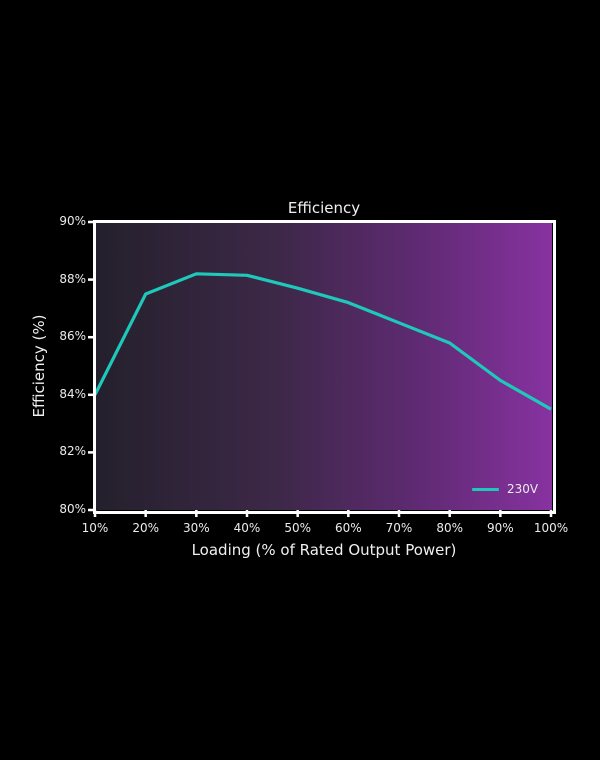 The width and height of the screenshot is (600, 760). I want to click on x-axis-ticks, so click(323, 513).